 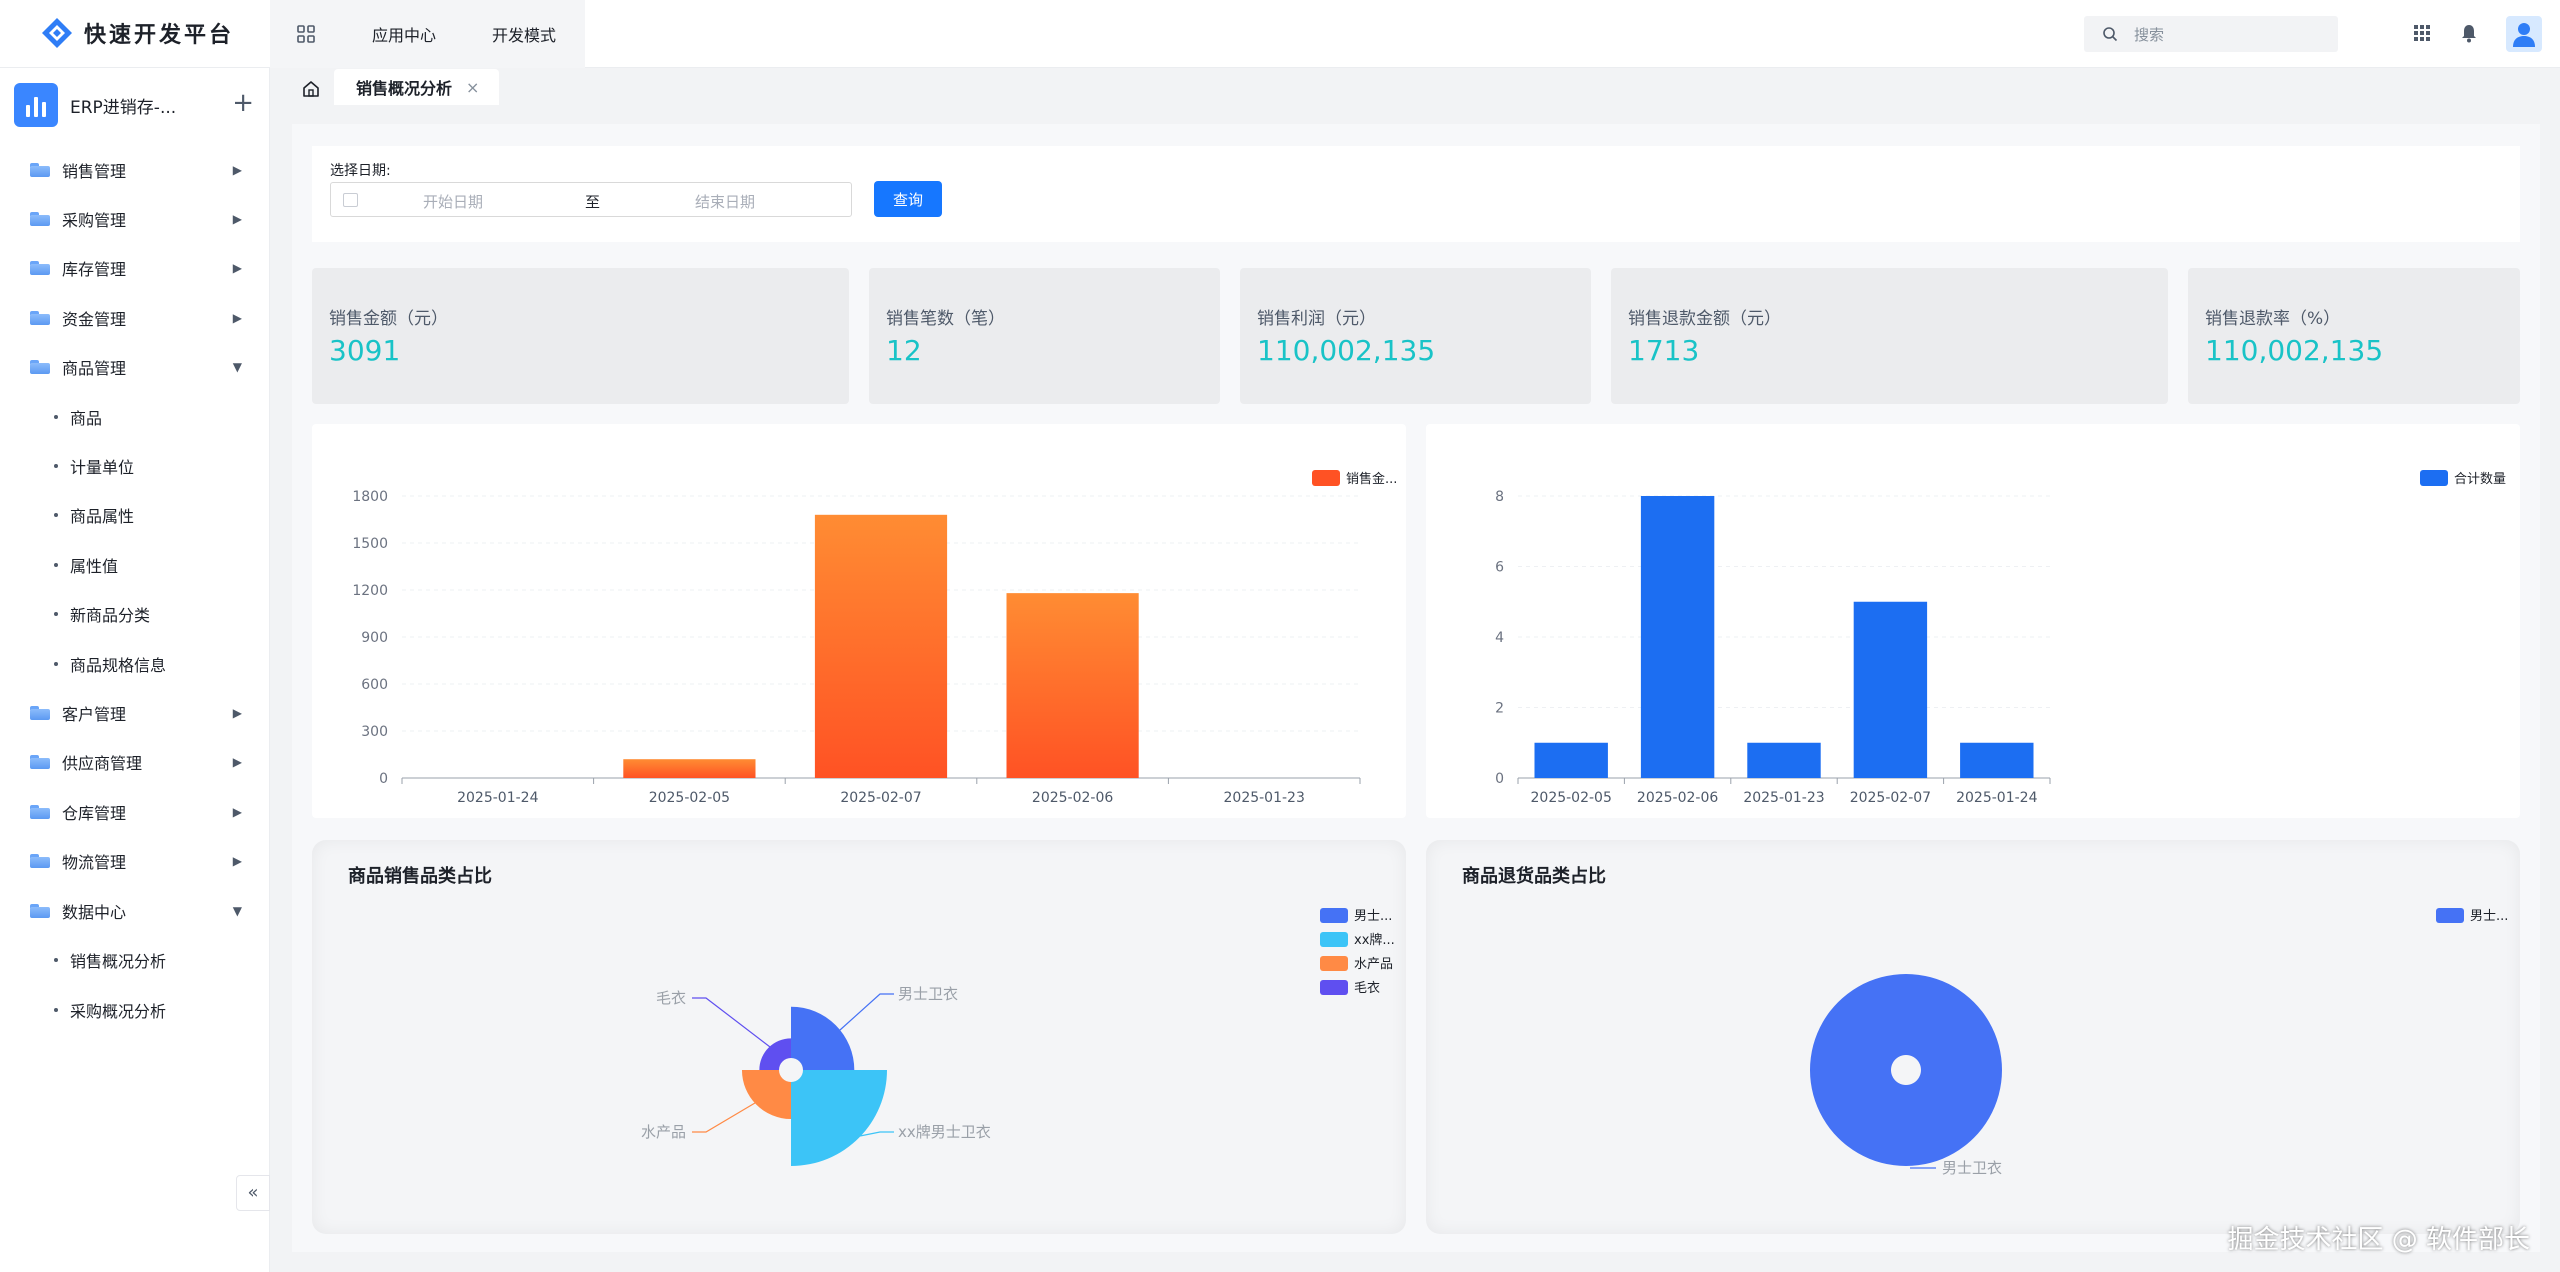 I want to click on x-tick-label: 2025-01-23, so click(x=1783, y=798).